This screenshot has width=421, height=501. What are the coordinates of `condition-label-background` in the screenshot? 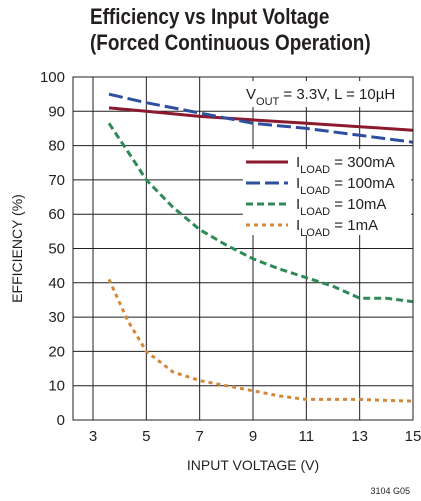 It's located at (326, 94).